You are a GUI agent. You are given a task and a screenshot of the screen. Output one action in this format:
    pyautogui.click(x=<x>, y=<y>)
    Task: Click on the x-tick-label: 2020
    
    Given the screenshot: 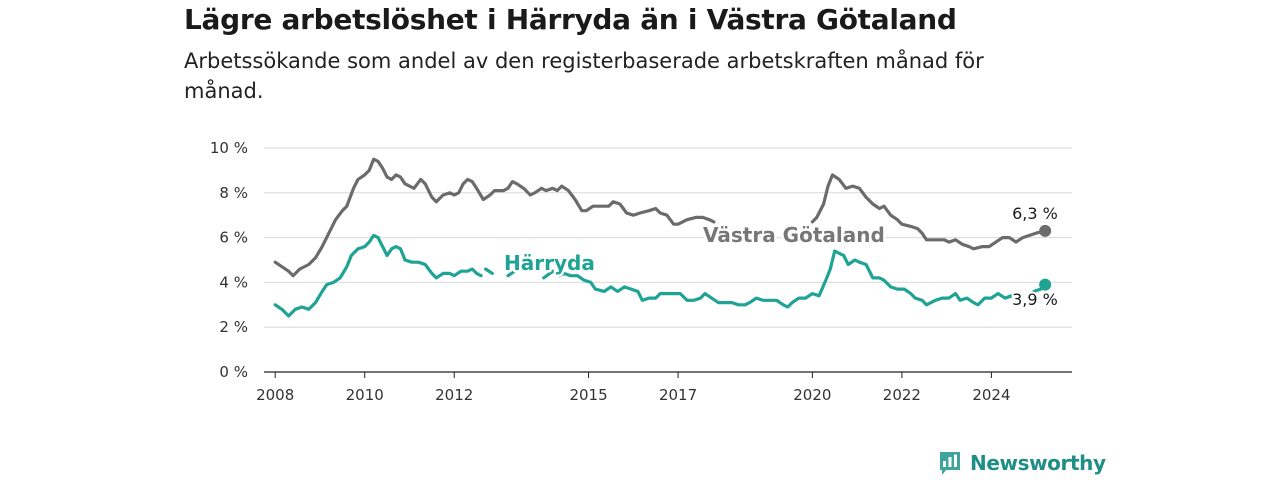 What is the action you would take?
    pyautogui.click(x=812, y=395)
    